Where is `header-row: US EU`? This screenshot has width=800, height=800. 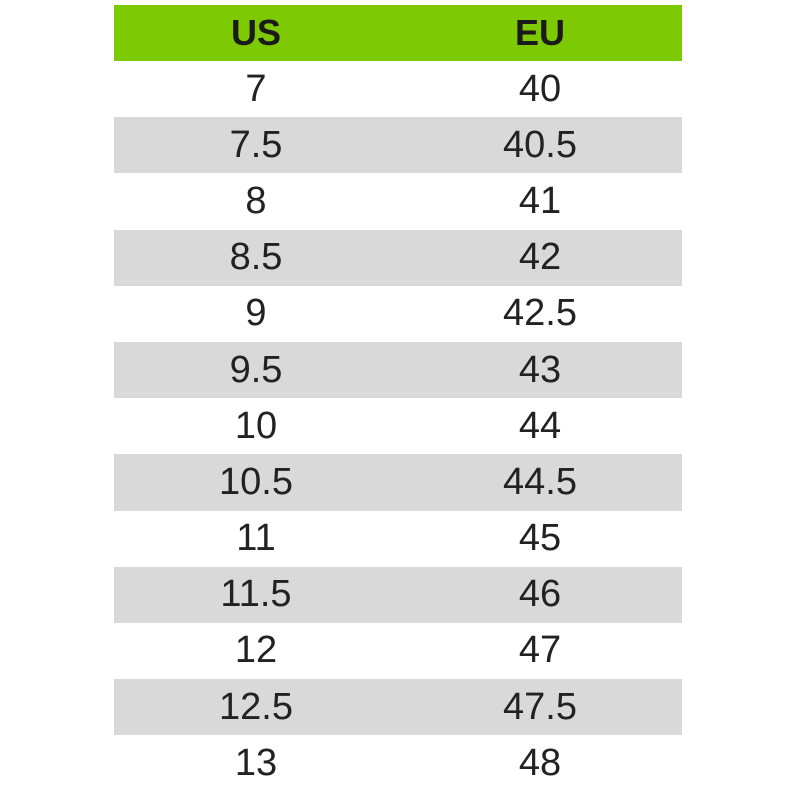 header-row: US EU is located at coordinates (398, 33).